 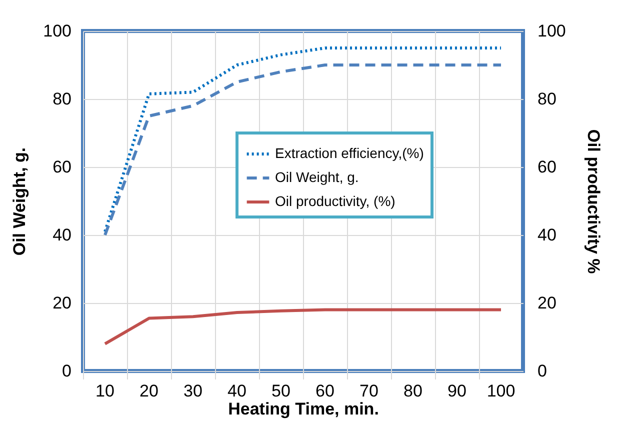 I want to click on line-series, so click(x=303, y=327).